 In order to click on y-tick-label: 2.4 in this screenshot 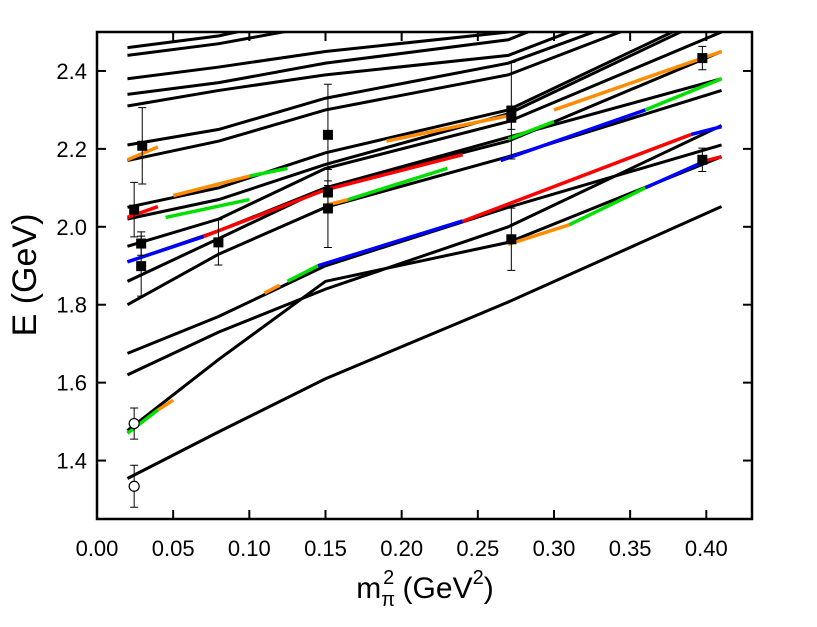, I will do `click(71, 71)`.